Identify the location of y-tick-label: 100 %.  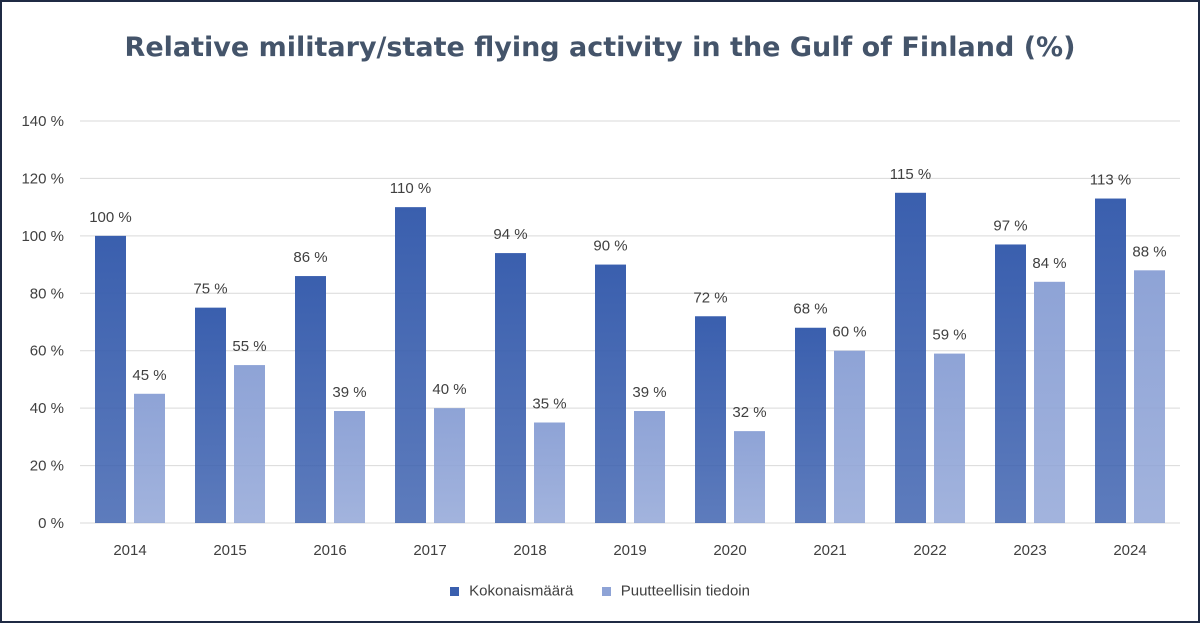
(42, 236).